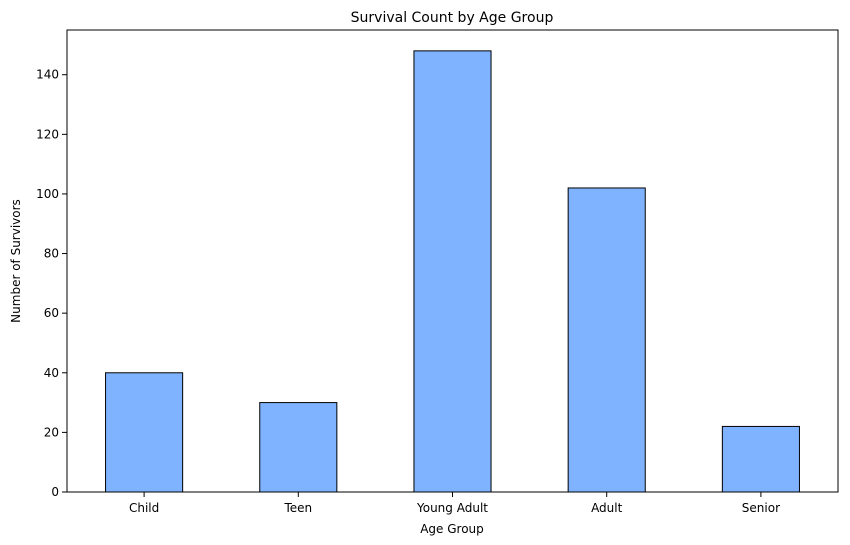 Image resolution: width=850 pixels, height=545 pixels. What do you see at coordinates (452, 529) in the screenshot?
I see `x-axis-title: Age Group` at bounding box center [452, 529].